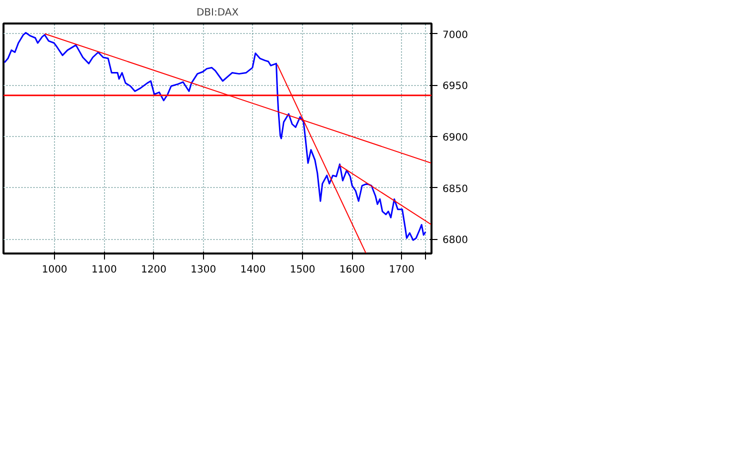 The image size is (738, 475). Describe the element at coordinates (203, 270) in the screenshot. I see `x-tick-label: 1300` at that location.